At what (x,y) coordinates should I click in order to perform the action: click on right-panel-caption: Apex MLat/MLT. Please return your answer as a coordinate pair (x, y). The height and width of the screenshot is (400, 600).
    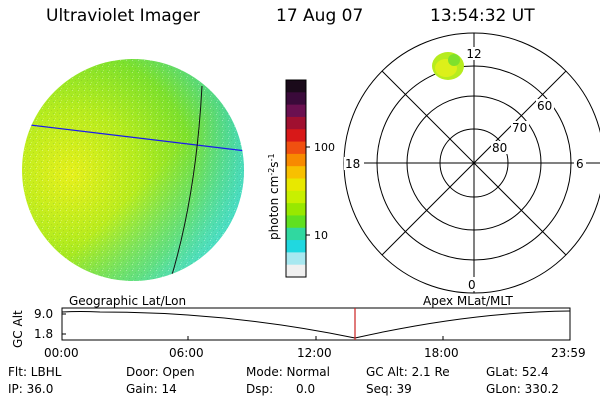
    Looking at the image, I should click on (468, 301).